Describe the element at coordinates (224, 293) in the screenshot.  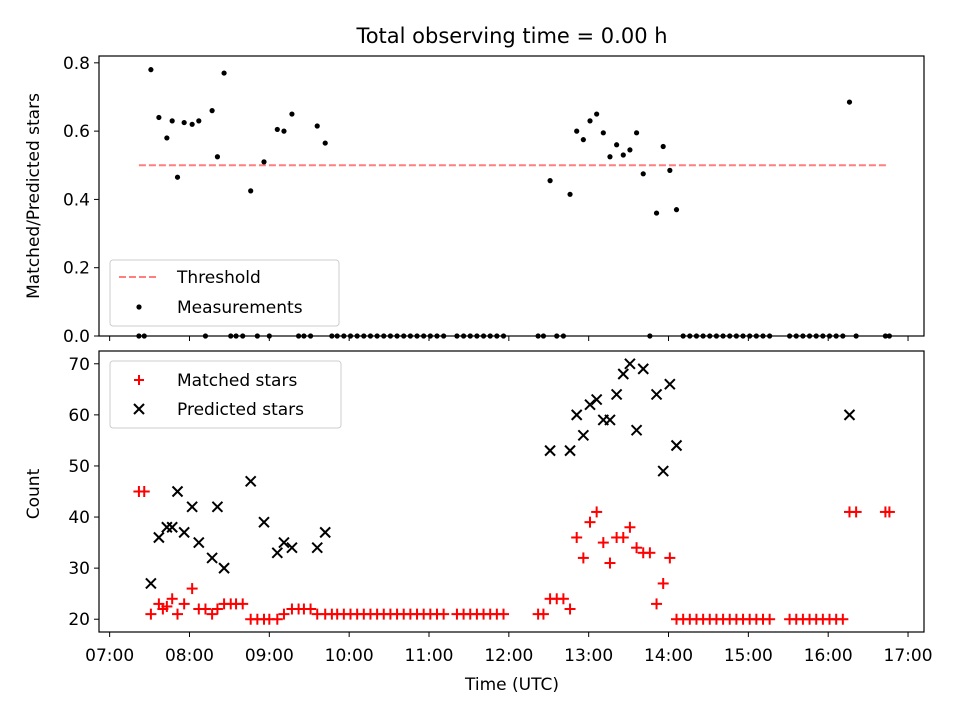
I see `top-legend-box` at that location.